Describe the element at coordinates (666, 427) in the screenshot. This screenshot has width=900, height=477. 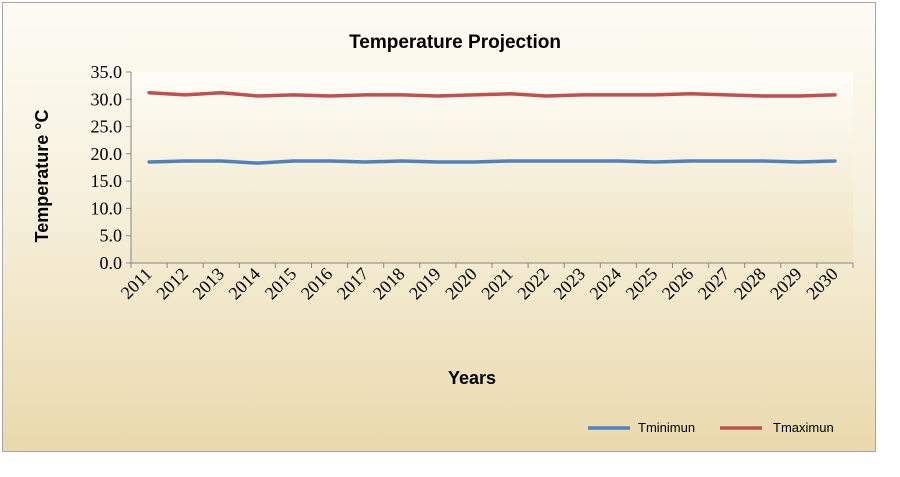
I see `legend-label-tminimun: Tminimun` at that location.